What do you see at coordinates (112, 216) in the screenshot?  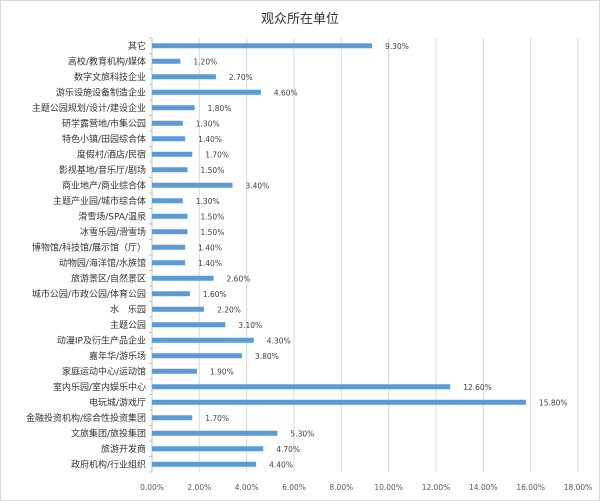 I see `category-label: 滑雪场/SPA/温泉` at bounding box center [112, 216].